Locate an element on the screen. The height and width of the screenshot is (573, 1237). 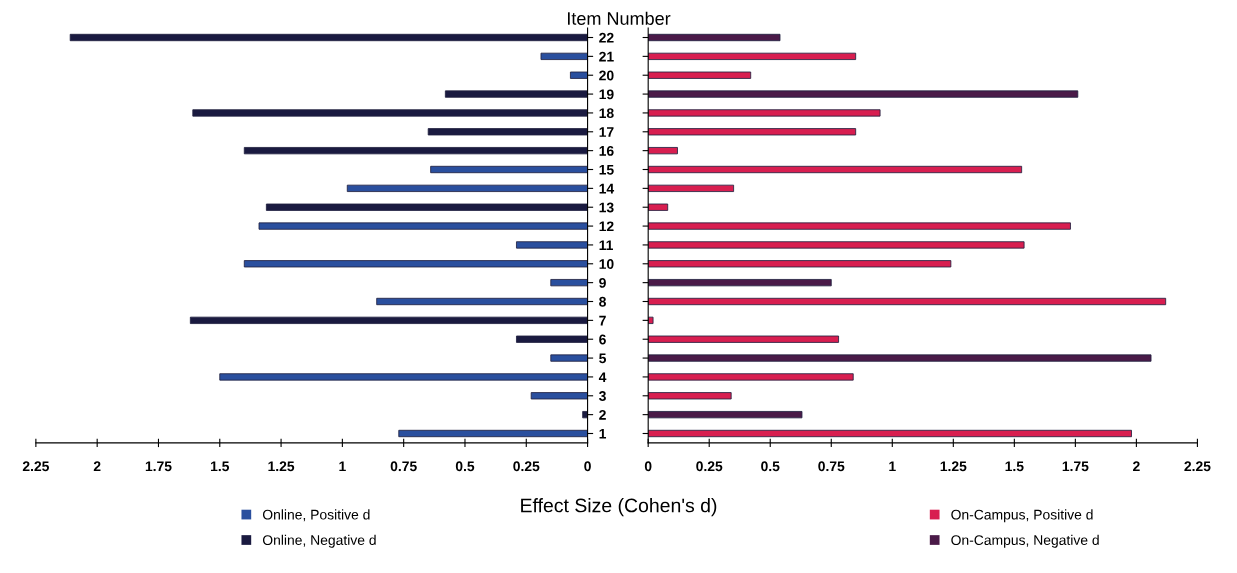
y-tick-label: 22 is located at coordinates (606, 37).